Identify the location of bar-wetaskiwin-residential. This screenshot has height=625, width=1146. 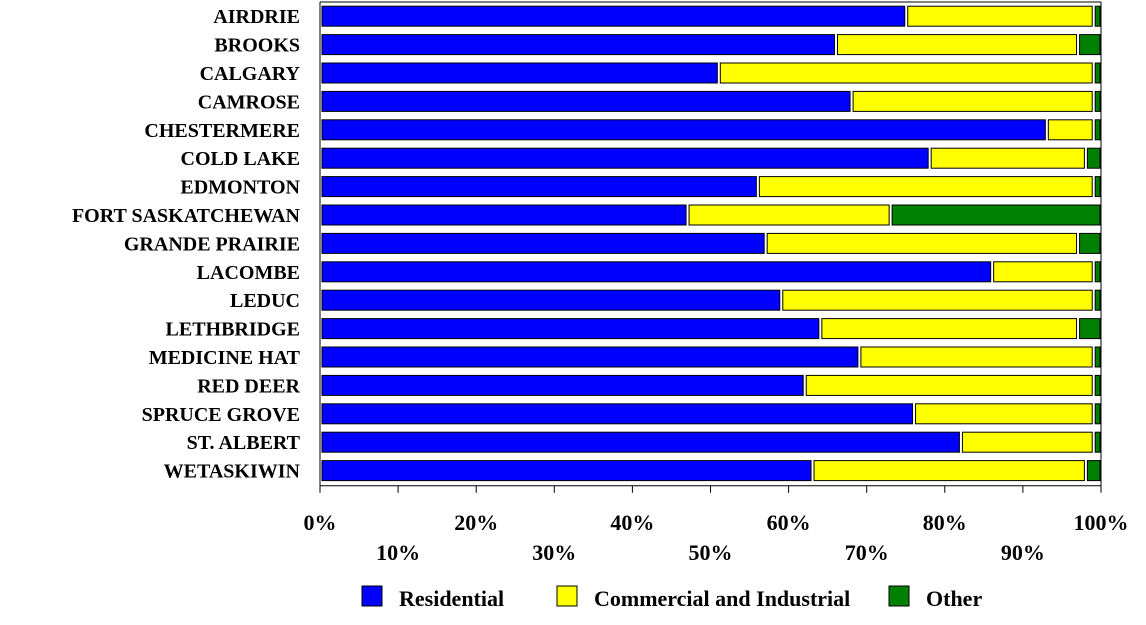
(566, 471).